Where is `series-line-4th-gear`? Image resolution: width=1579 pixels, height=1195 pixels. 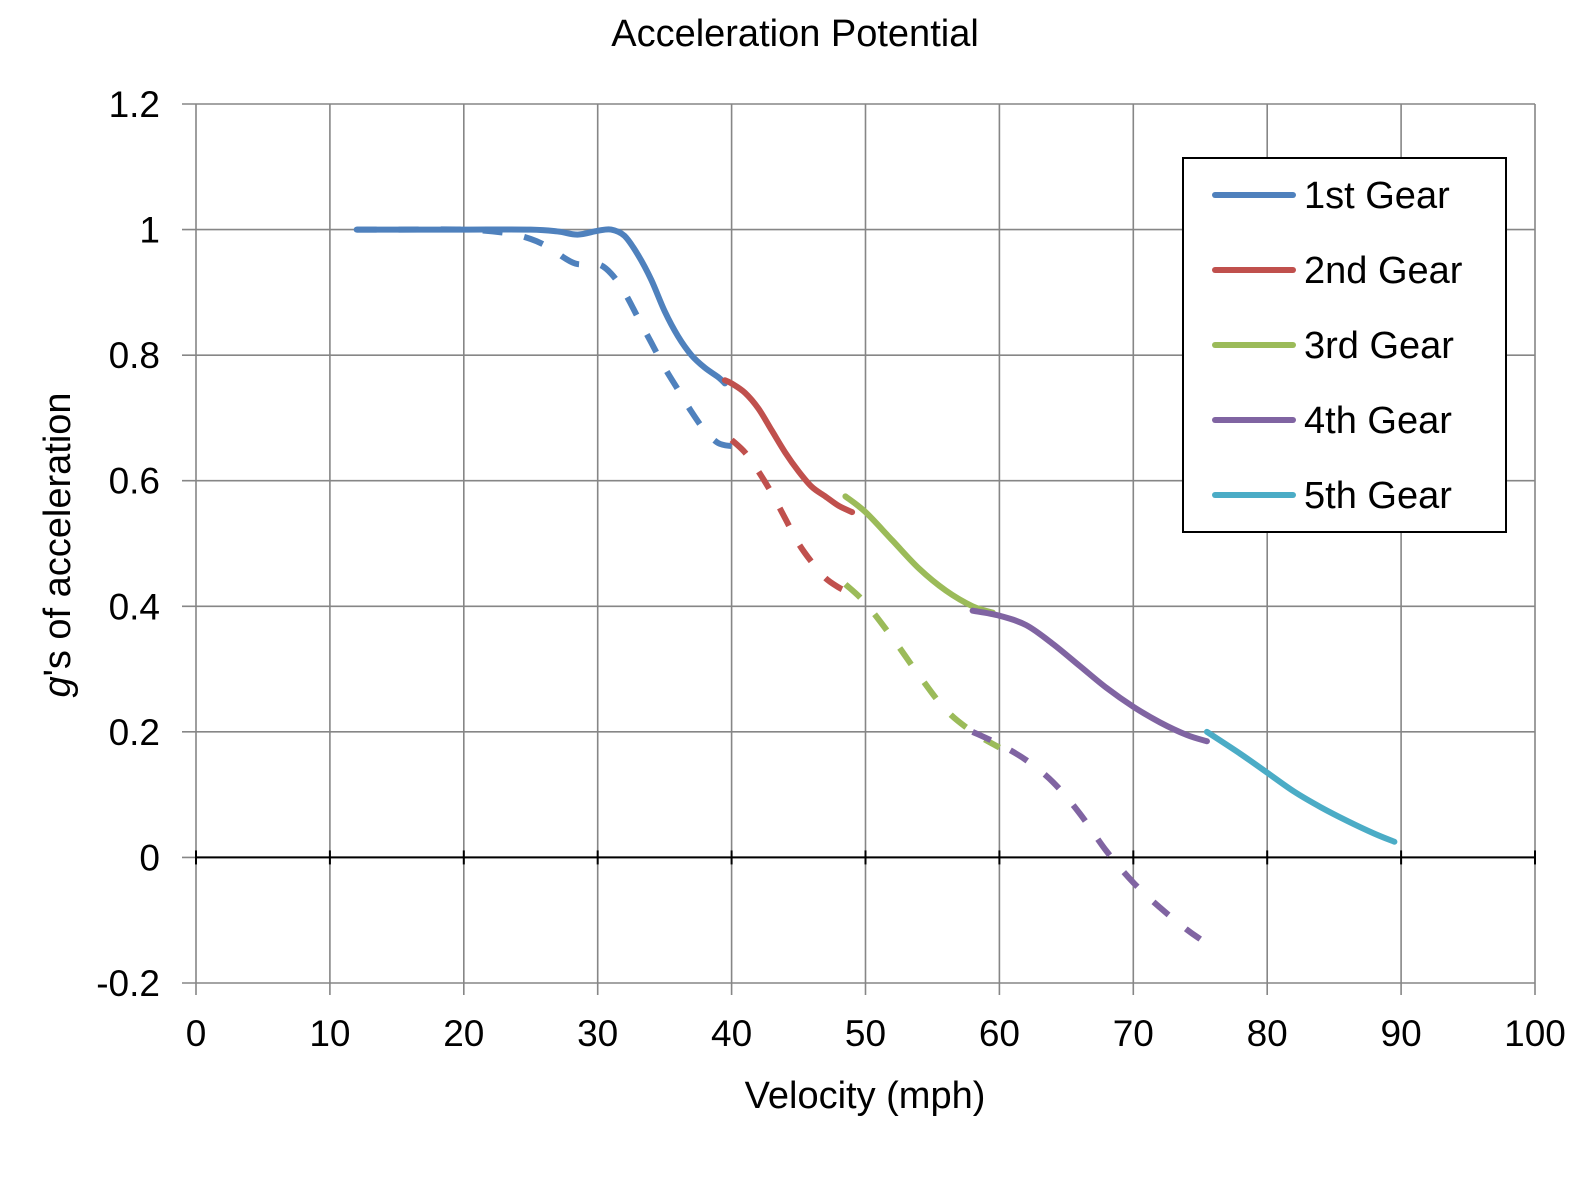
series-line-4th-gear is located at coordinates (1089, 676).